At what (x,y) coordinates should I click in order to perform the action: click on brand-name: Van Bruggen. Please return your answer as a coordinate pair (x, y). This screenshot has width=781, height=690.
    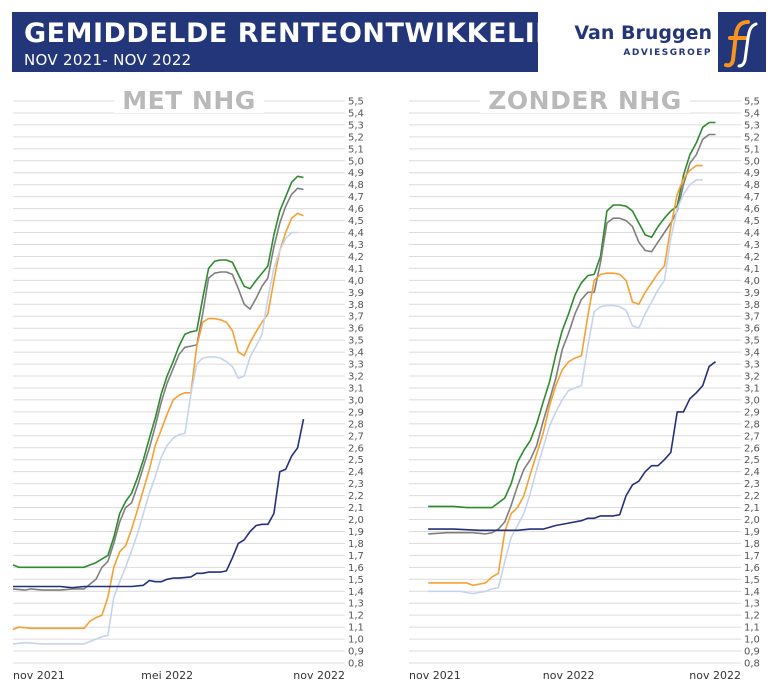
    Looking at the image, I should click on (643, 33).